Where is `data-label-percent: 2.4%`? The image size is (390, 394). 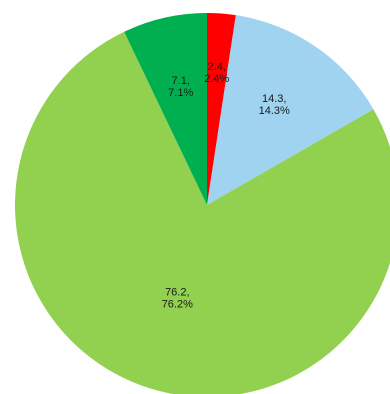
data-label-percent: 2.4% is located at coordinates (216, 79).